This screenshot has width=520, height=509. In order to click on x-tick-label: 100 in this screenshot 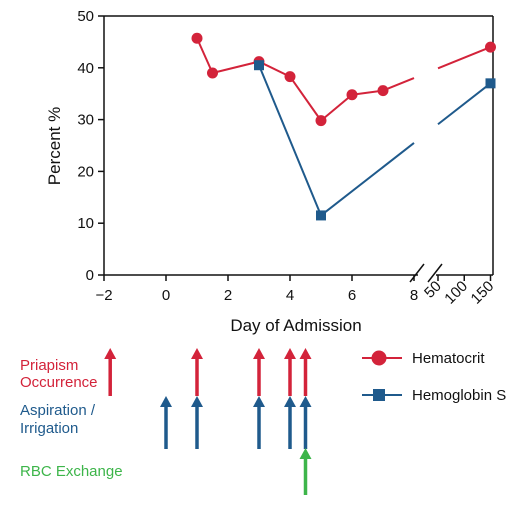, I will do `click(456, 293)`.